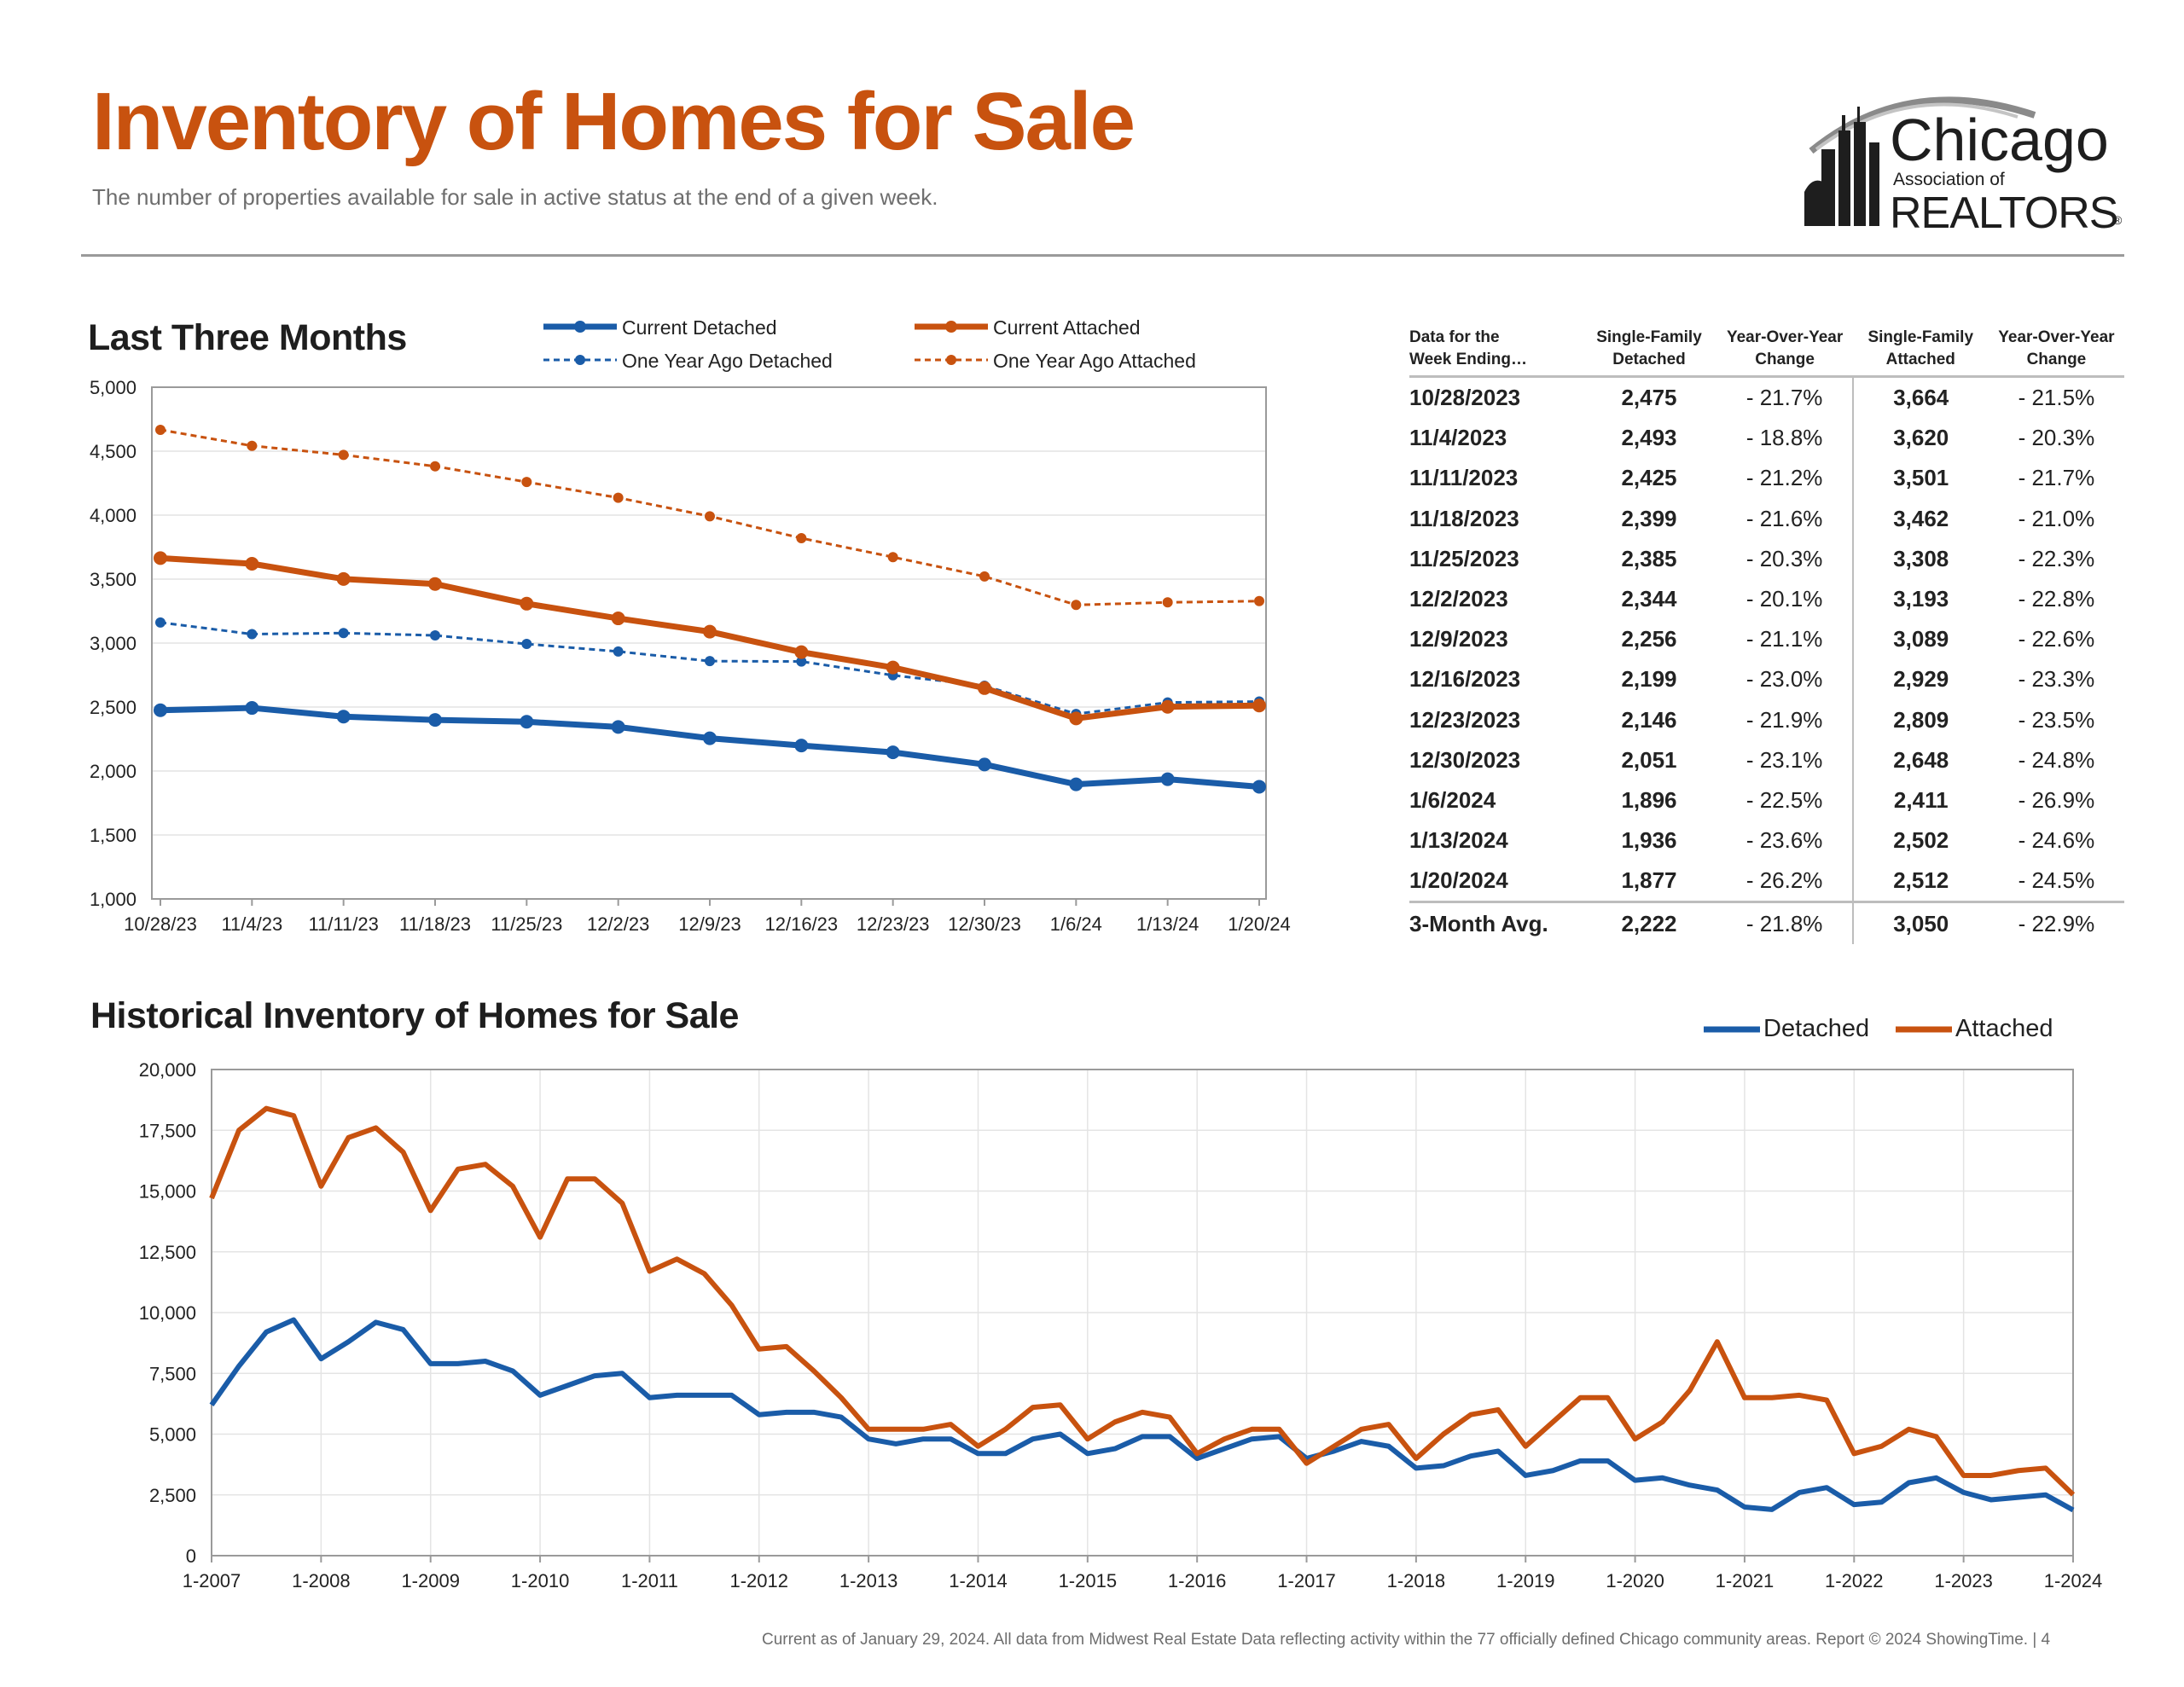 This screenshot has width=2184, height=1687. I want to click on cell-week: 11/11/2023, so click(1464, 478).